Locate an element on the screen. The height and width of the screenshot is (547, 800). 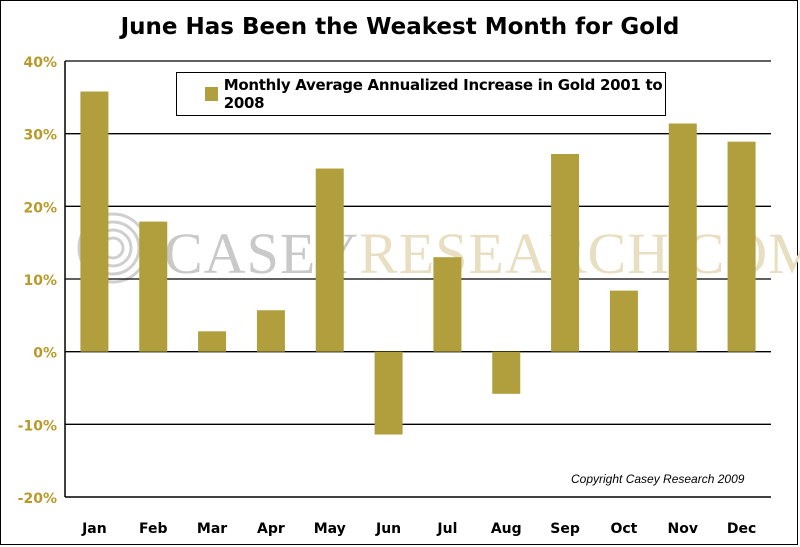
x-tick-label: Nov is located at coordinates (683, 529).